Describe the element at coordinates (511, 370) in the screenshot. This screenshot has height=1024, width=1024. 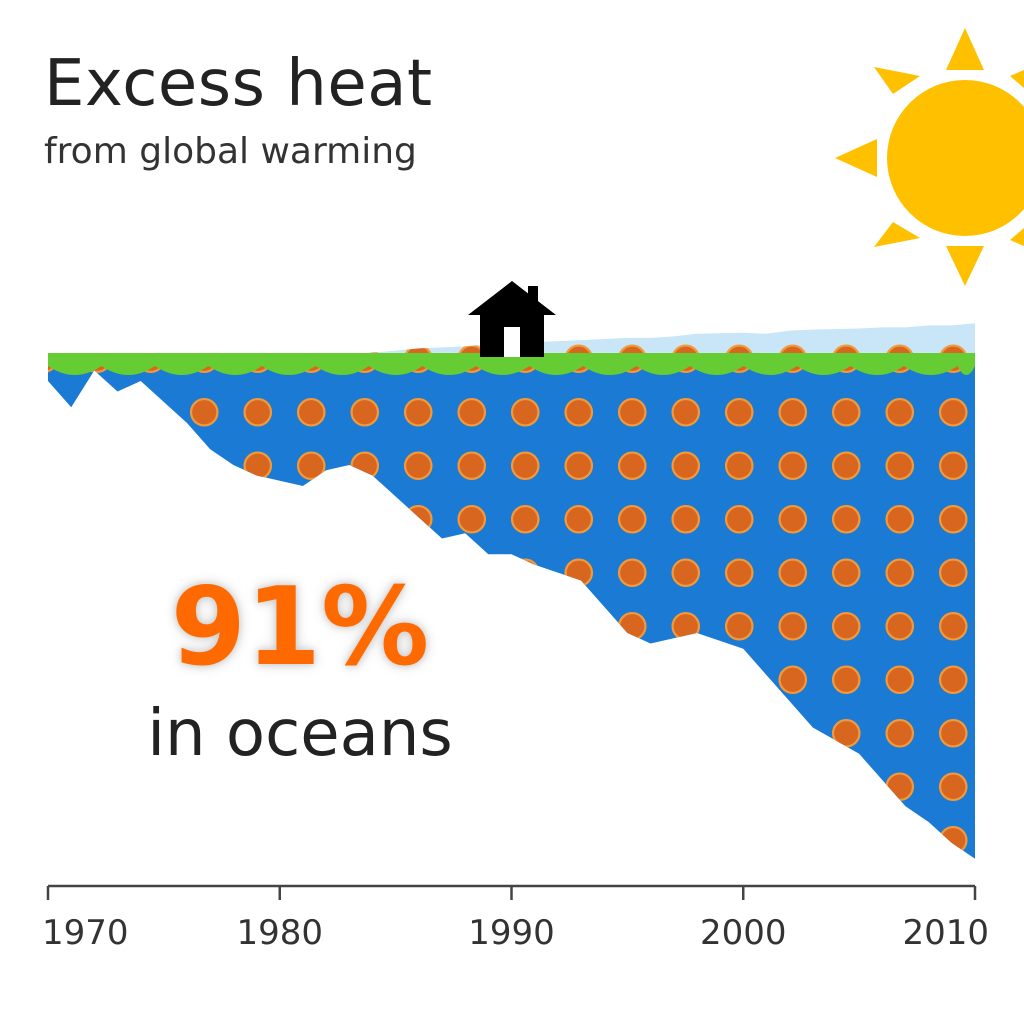
I see `land-band-scallops` at that location.